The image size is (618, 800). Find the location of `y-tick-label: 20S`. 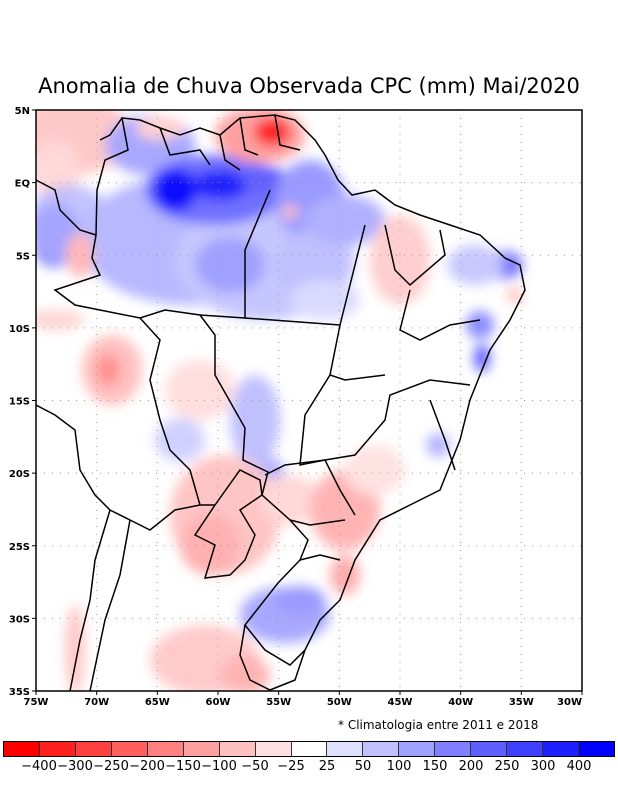

y-tick-label: 20S is located at coordinates (19, 474).